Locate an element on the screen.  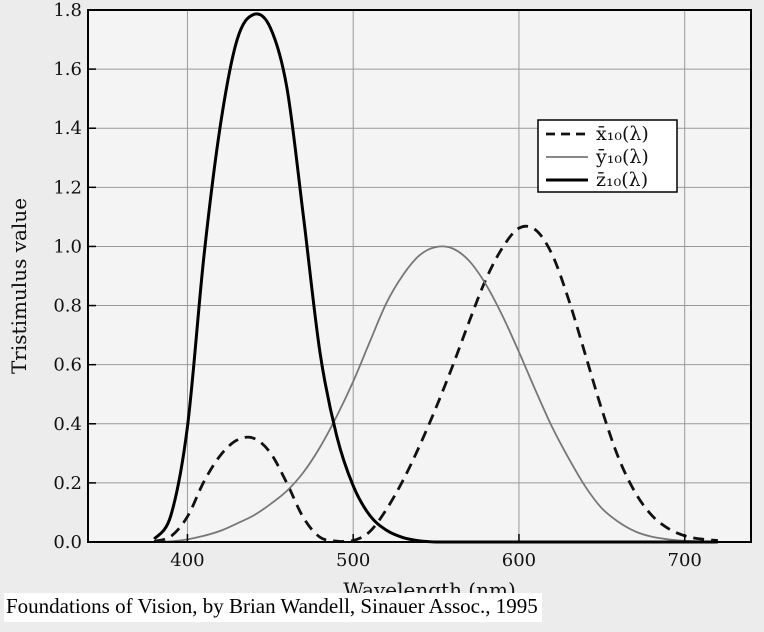
legend-label: z̄₁₀(λ) is located at coordinates (622, 180).